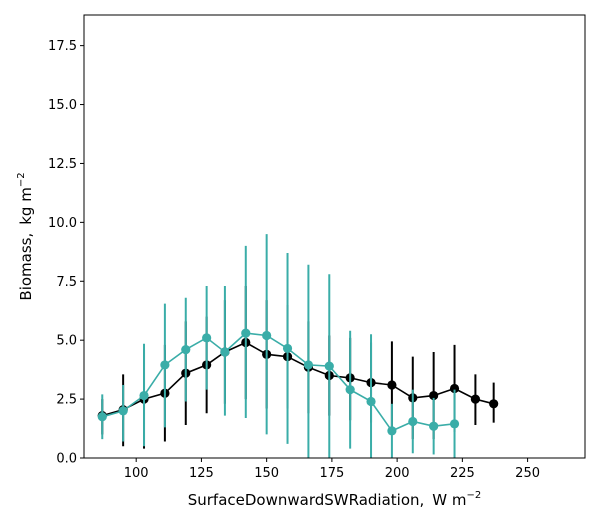 Image resolution: width=600 pixels, height=525 pixels. I want to click on x-tick-label: 150, so click(266, 473).